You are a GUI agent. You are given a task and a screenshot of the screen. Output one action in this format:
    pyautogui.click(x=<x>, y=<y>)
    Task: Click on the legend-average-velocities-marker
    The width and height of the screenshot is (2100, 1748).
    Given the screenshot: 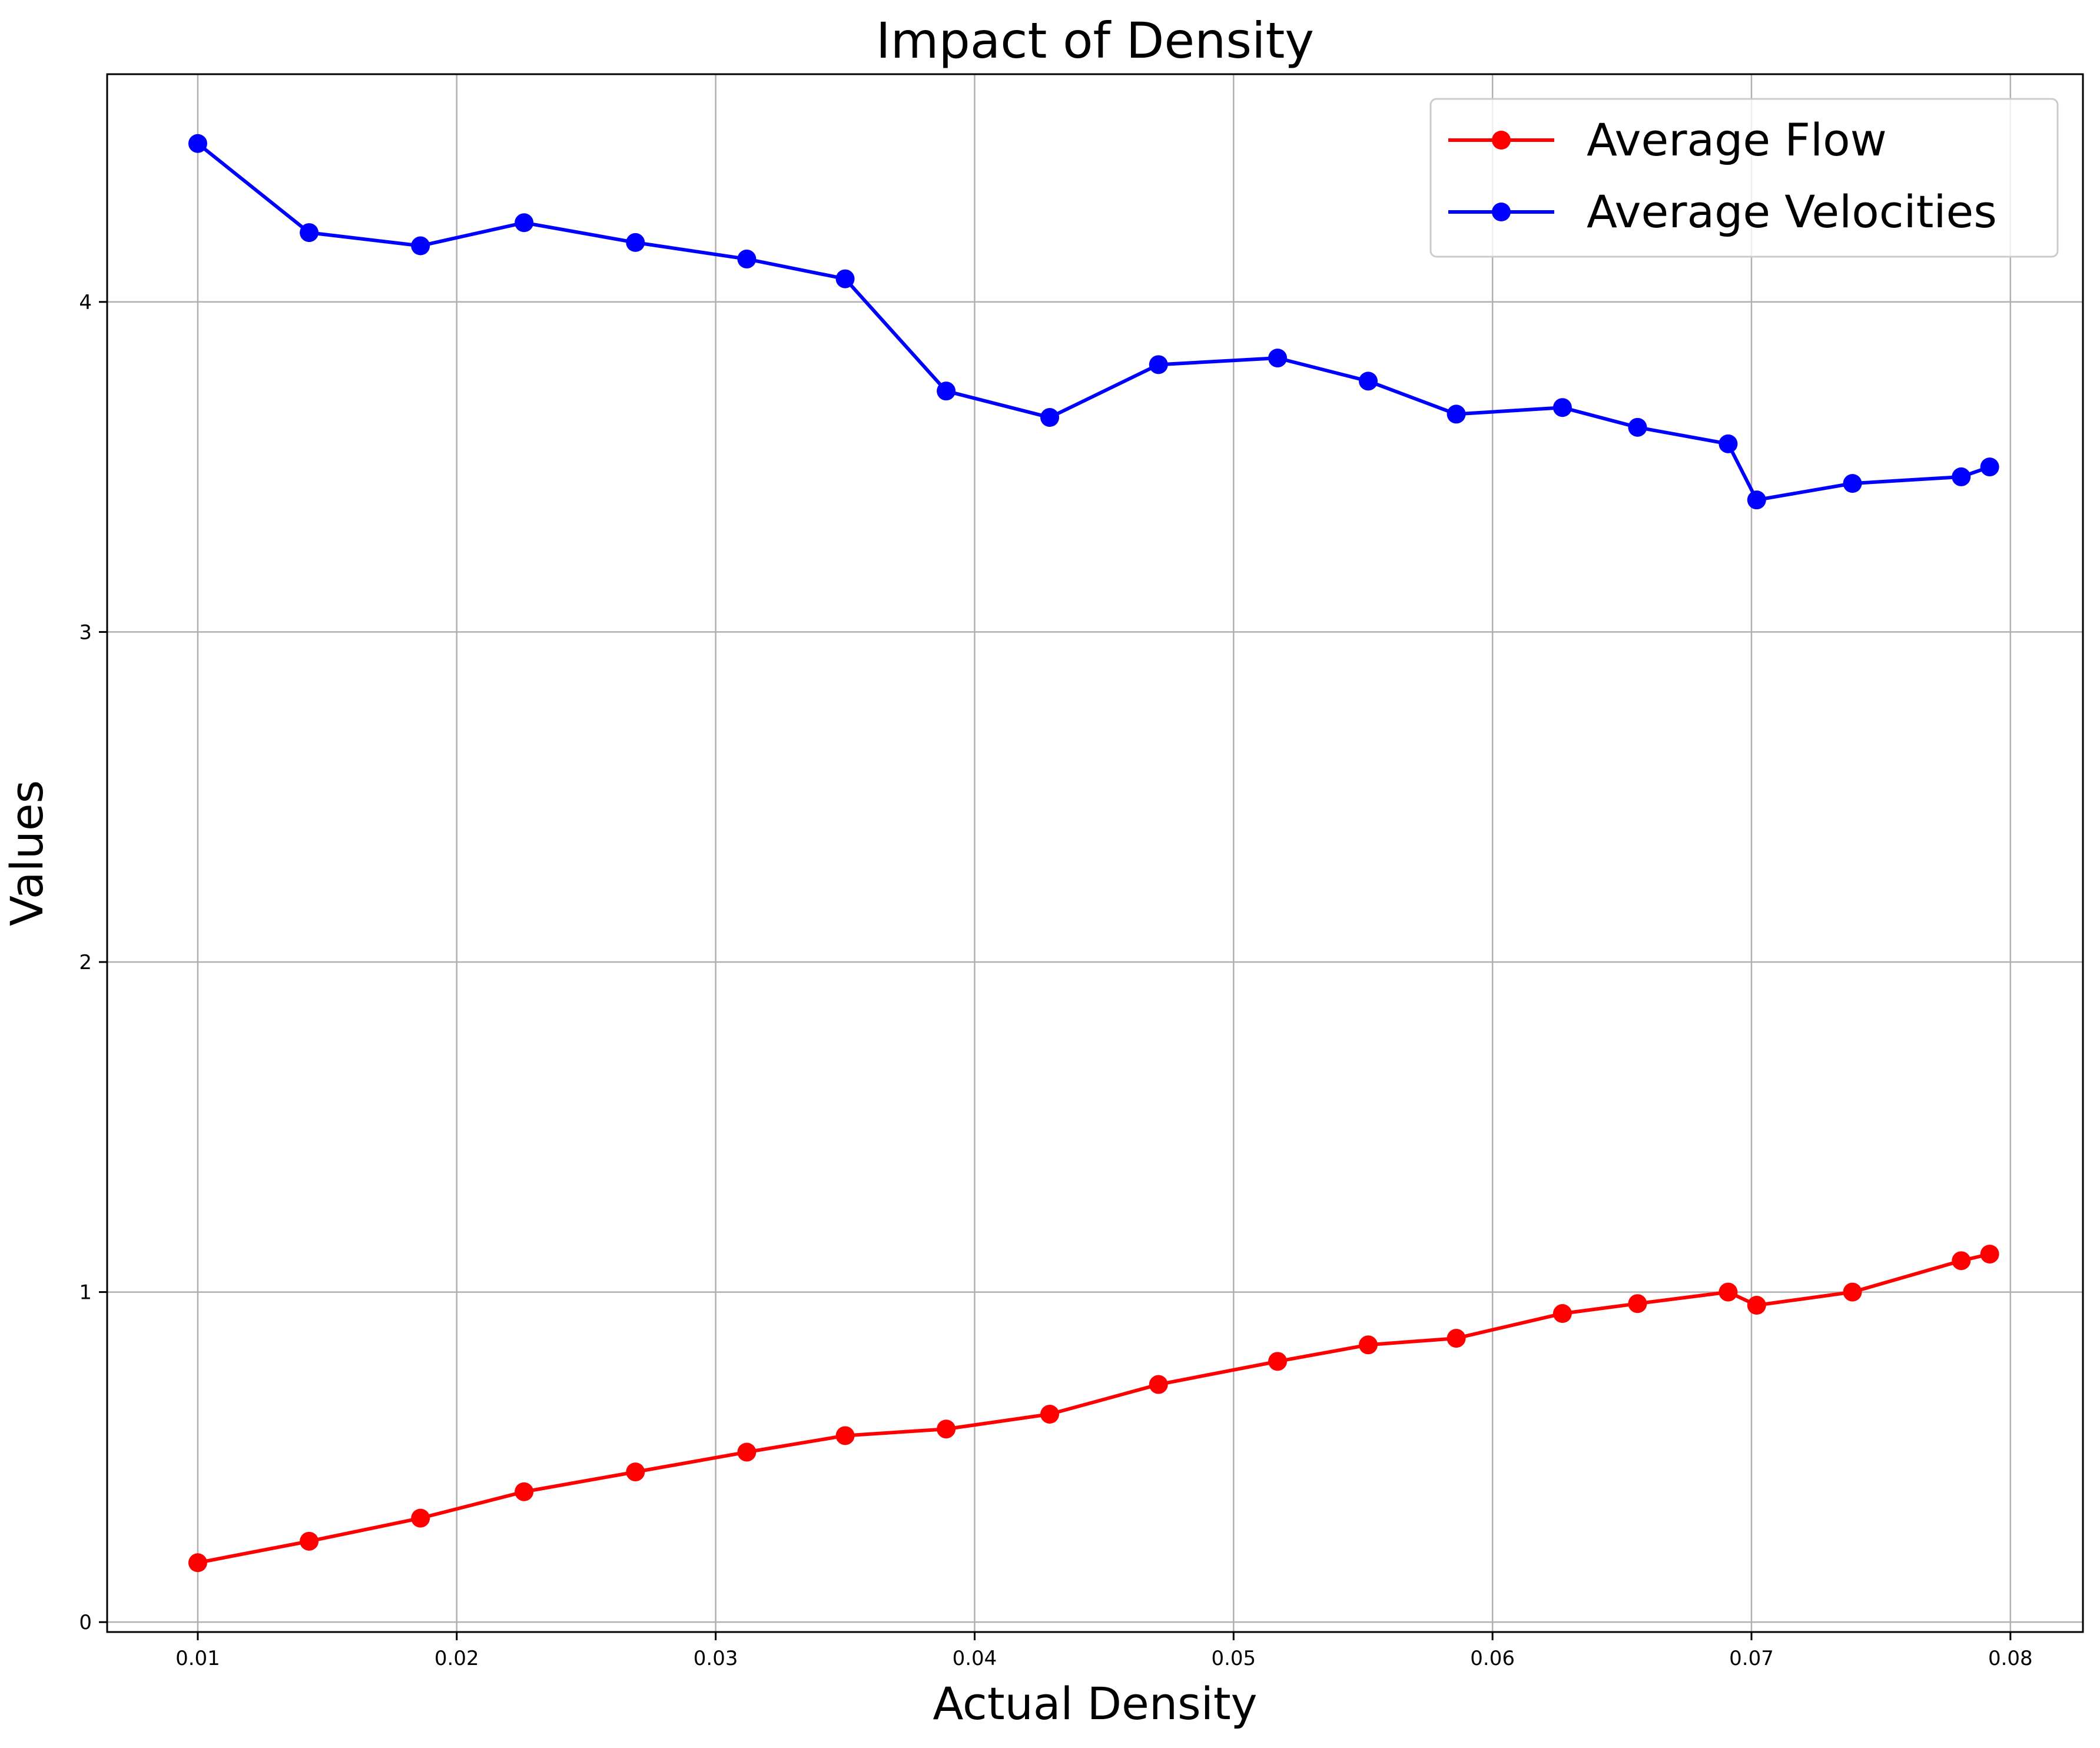 What is the action you would take?
    pyautogui.click(x=1502, y=212)
    